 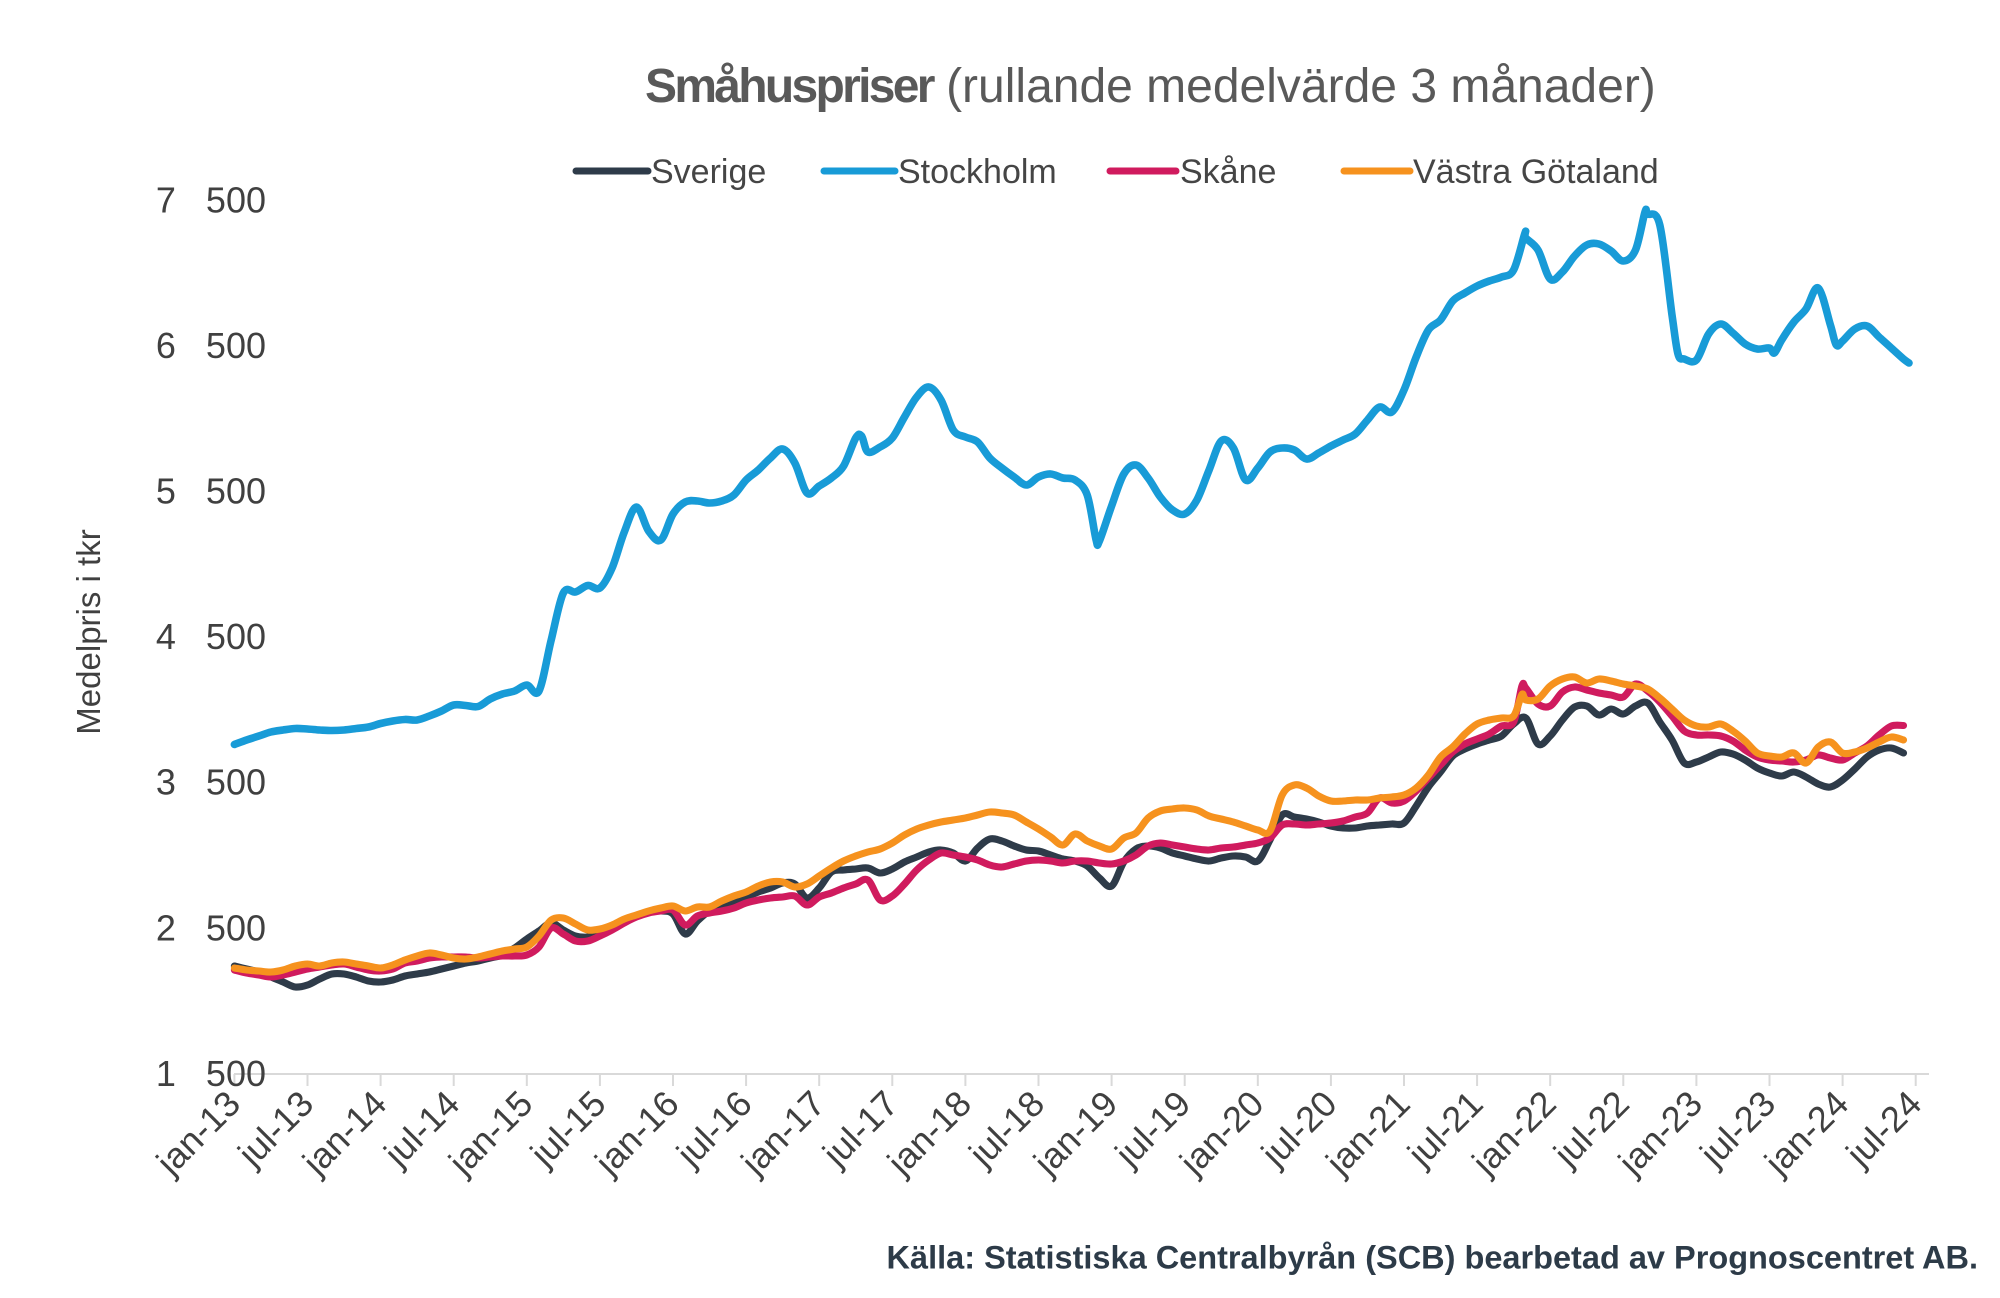 I want to click on svg-text: Sverige, so click(x=708, y=172).